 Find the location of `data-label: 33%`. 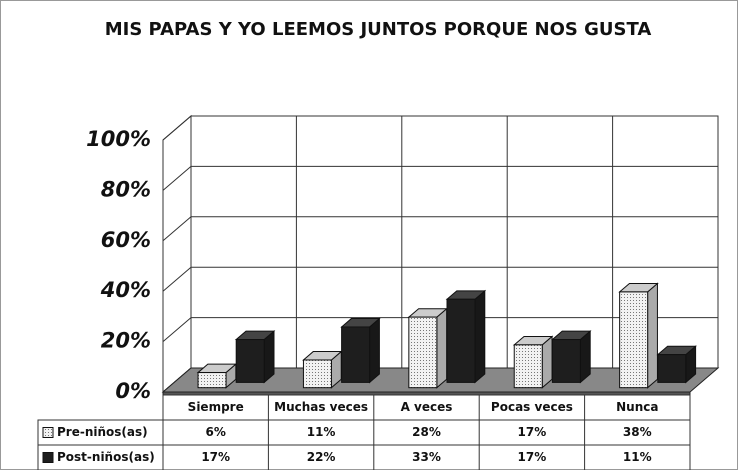

data-label: 33% is located at coordinates (426, 457).